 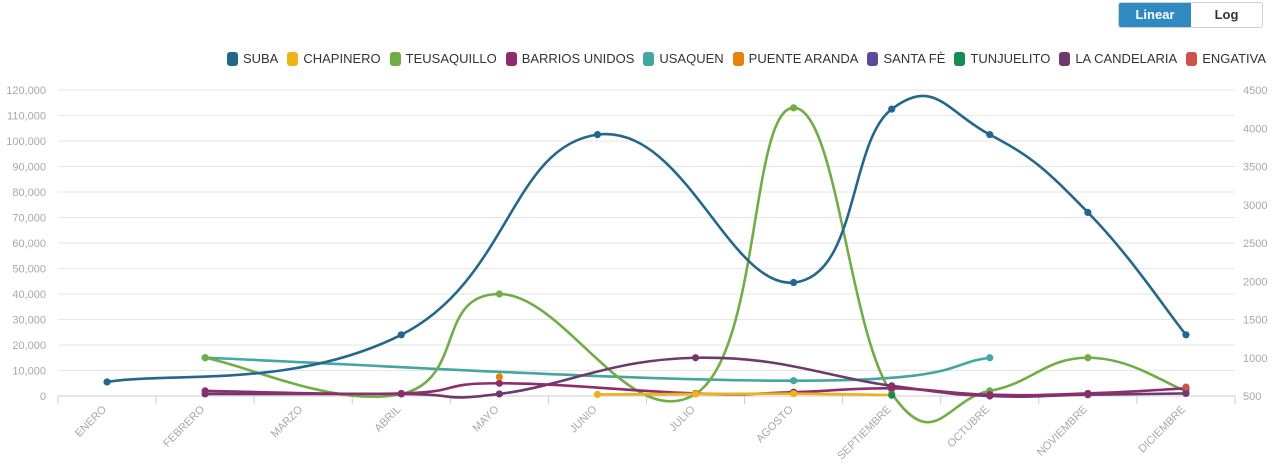 I want to click on series-line-chapinero, so click(x=744, y=394).